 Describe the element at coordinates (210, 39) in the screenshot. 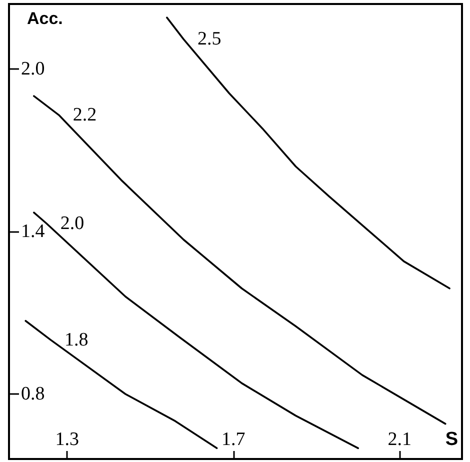

I see `series-label: 2.5` at that location.